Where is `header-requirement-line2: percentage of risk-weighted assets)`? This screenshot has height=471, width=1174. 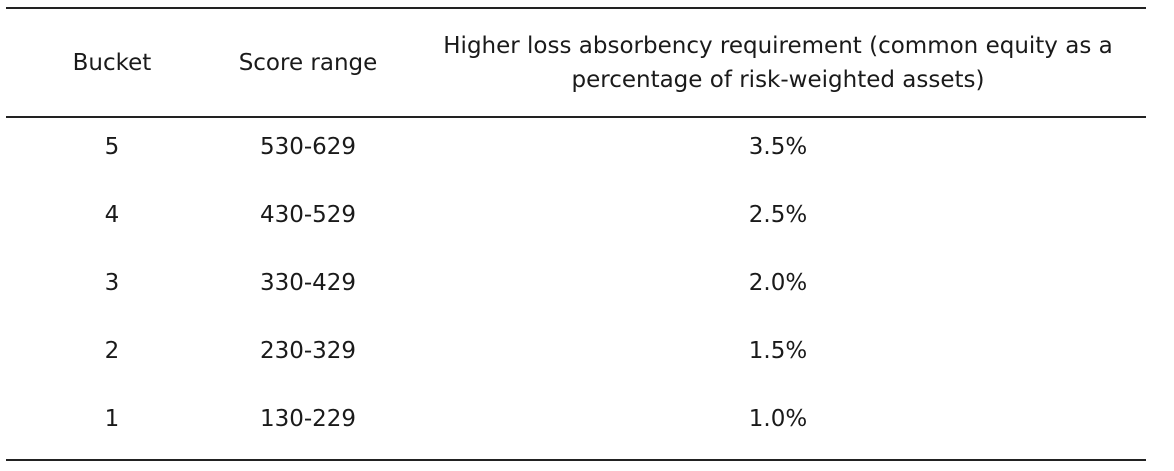
header-requirement-line2: percentage of risk-weighted assets) is located at coordinates (778, 79).